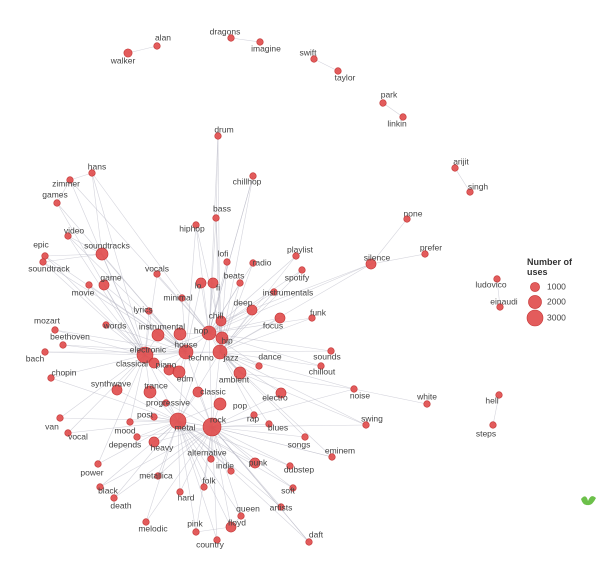 Image resolution: width=597 pixels, height=562 pixels. I want to click on legend-label: 2000, so click(556, 301).